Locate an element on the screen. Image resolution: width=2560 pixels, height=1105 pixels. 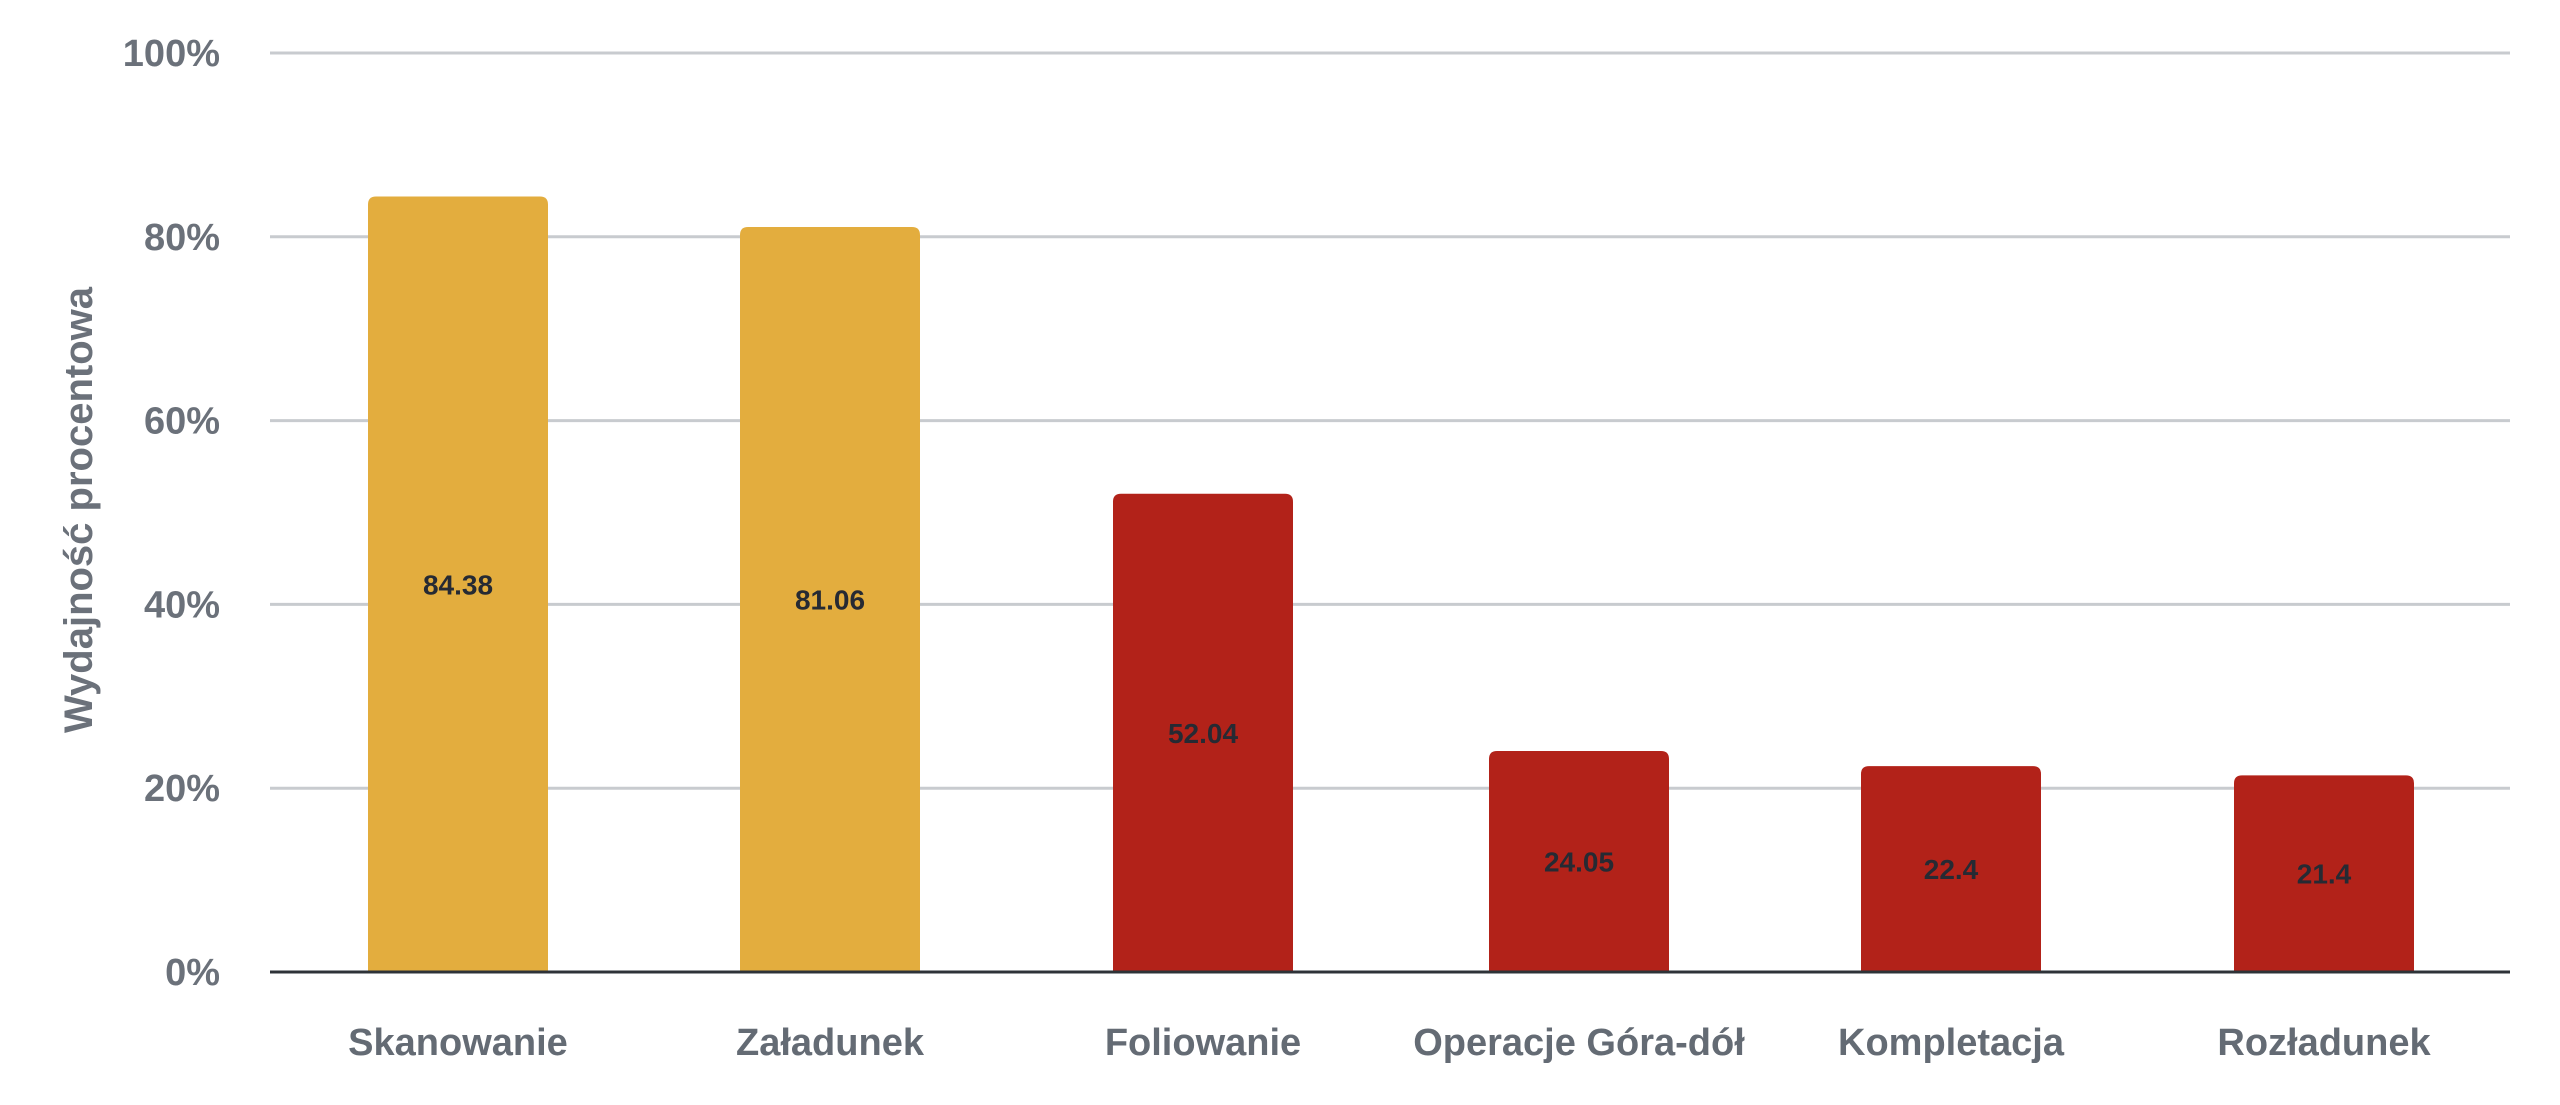
data-label: 81.06 is located at coordinates (830, 600).